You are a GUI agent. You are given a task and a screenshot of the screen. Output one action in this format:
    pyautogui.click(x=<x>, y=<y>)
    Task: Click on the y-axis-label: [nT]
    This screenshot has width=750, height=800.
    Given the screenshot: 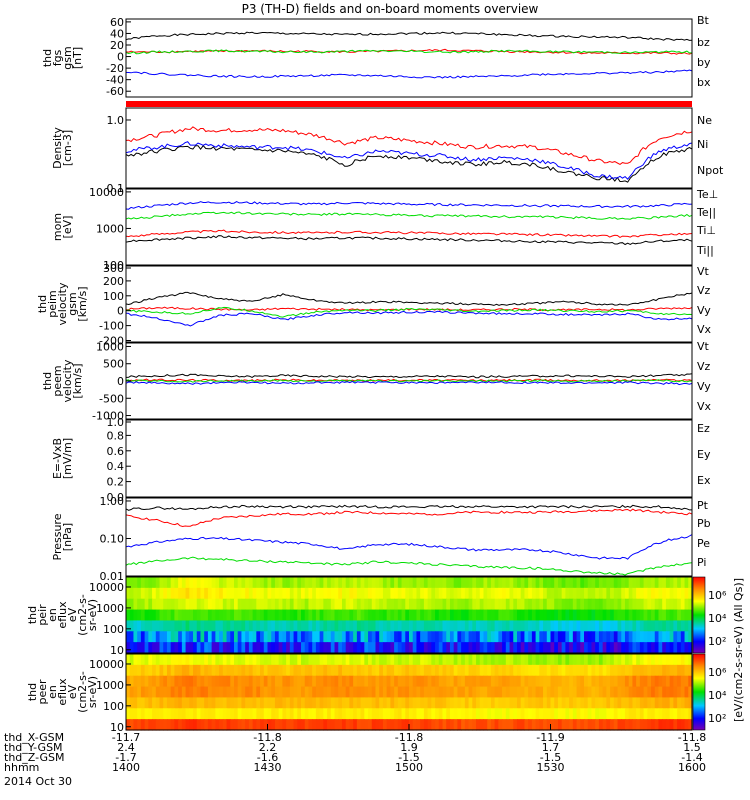 What is the action you would take?
    pyautogui.click(x=77, y=58)
    